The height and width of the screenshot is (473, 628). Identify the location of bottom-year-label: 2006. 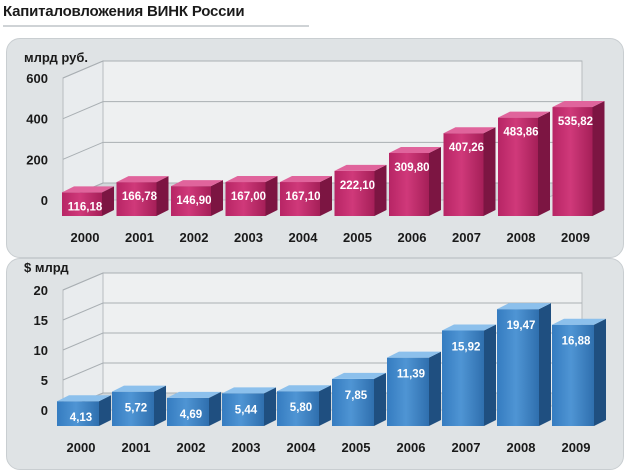
(411, 447).